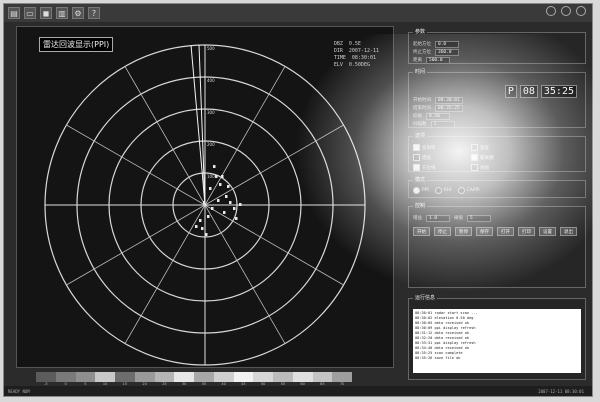 The height and width of the screenshot is (402, 600). I want to click on log-line: 08:35:26 save file ok, so click(438, 358).